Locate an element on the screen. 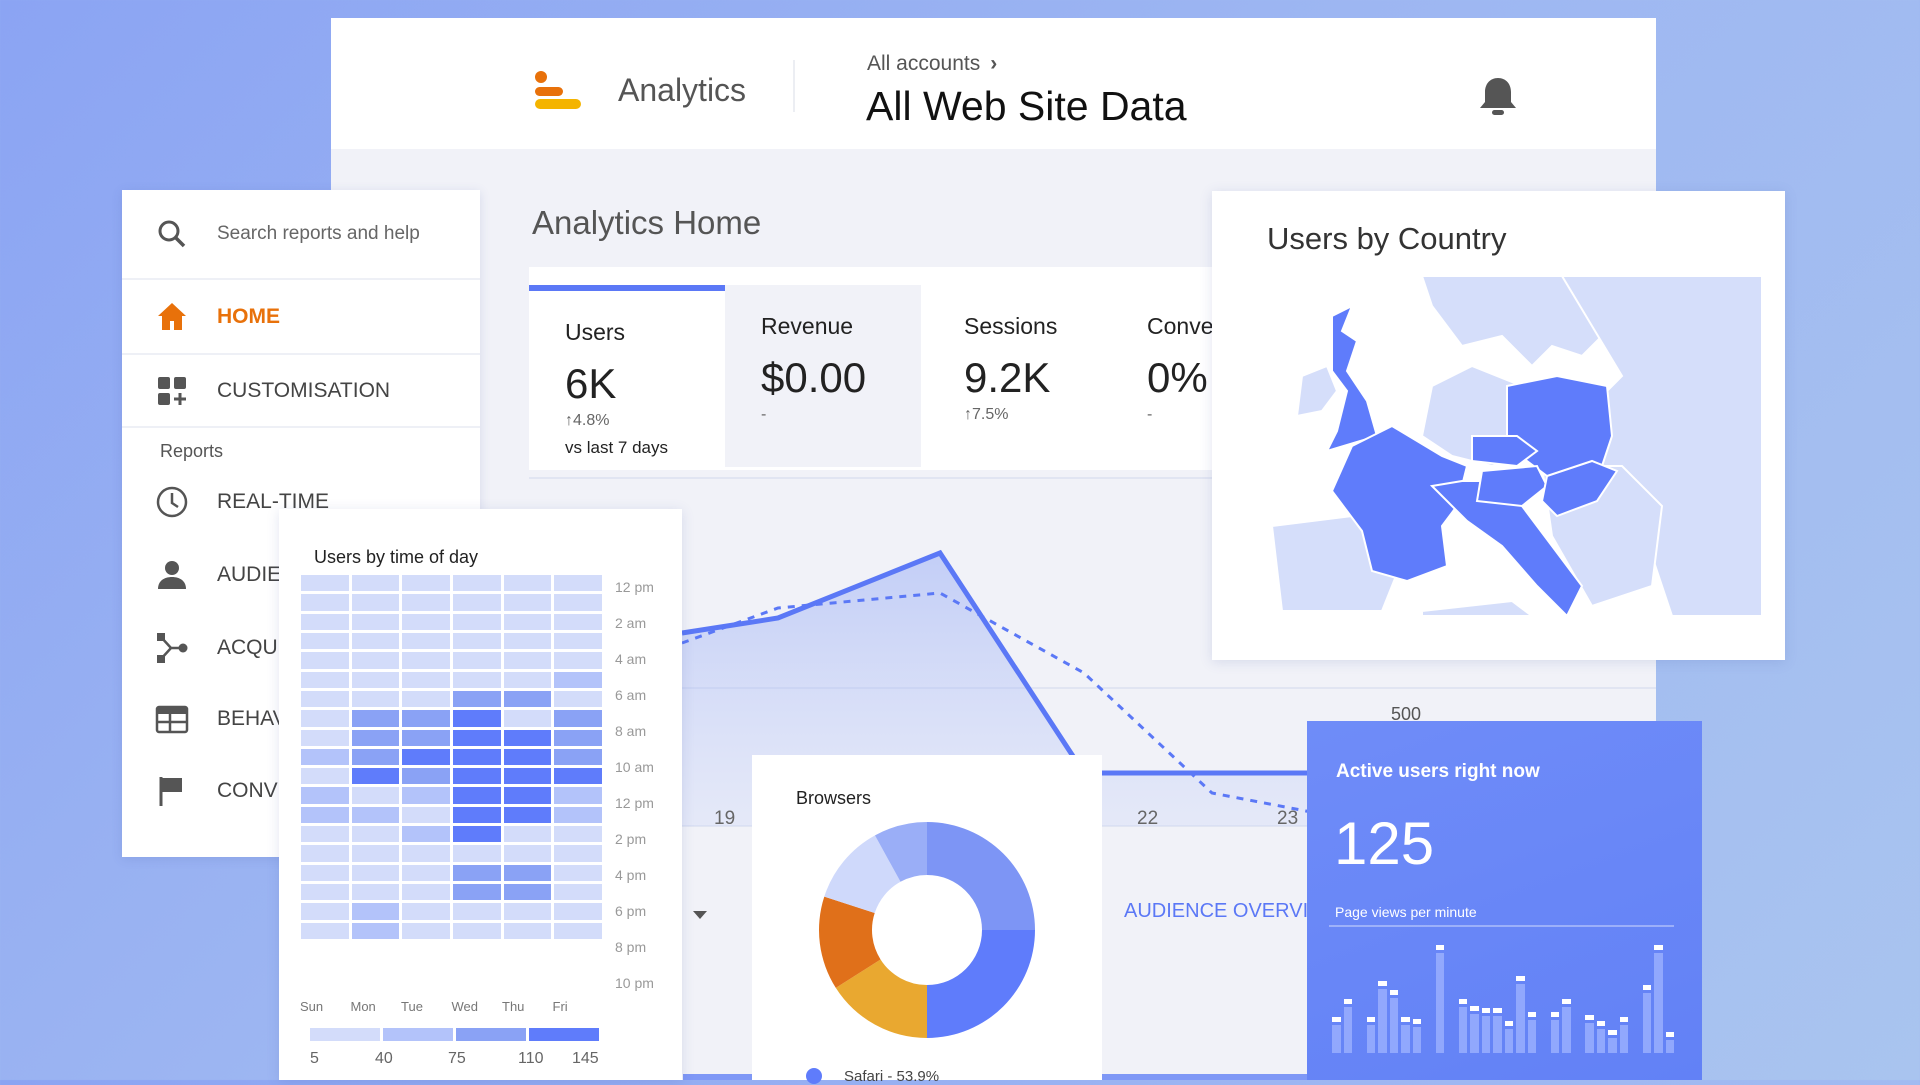 This screenshot has width=1920, height=1085. breadcrumb: All accounts › is located at coordinates (932, 64).